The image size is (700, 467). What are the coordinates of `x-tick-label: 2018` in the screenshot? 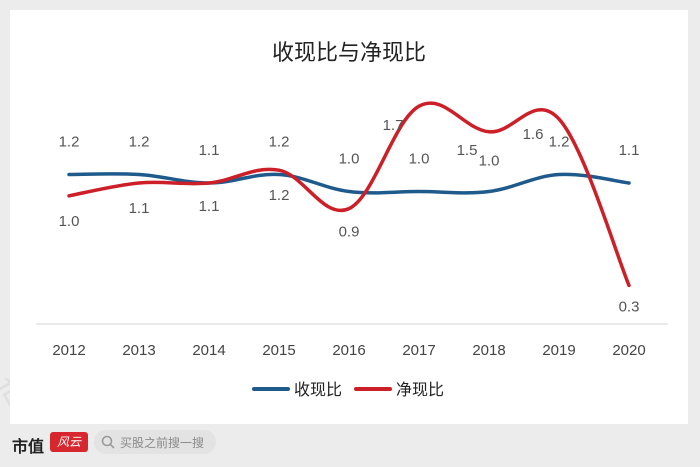 It's located at (488, 350).